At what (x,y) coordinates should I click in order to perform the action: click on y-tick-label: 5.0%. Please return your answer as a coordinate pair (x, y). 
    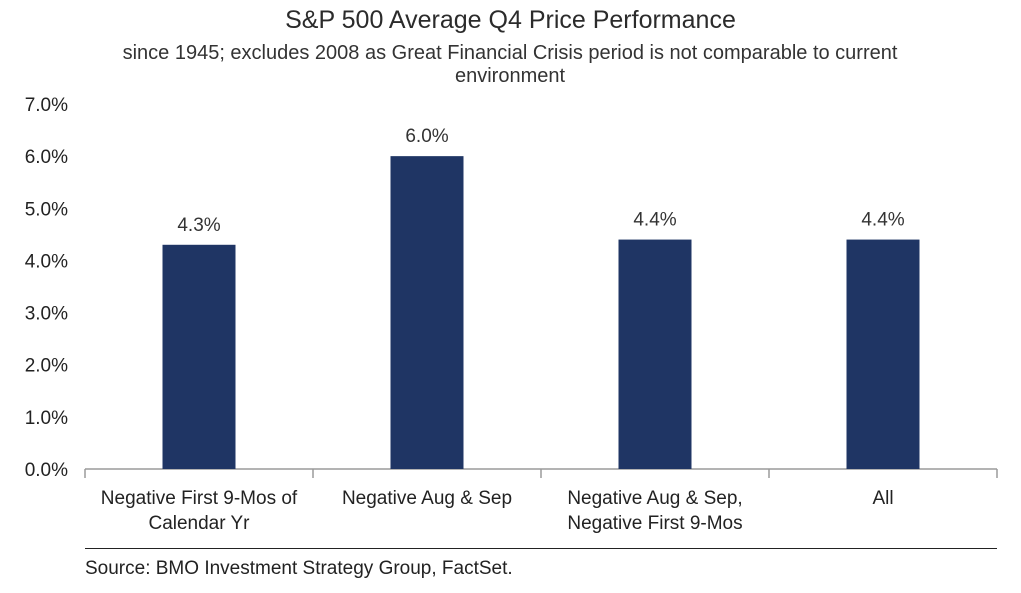
    Looking at the image, I should click on (46, 209).